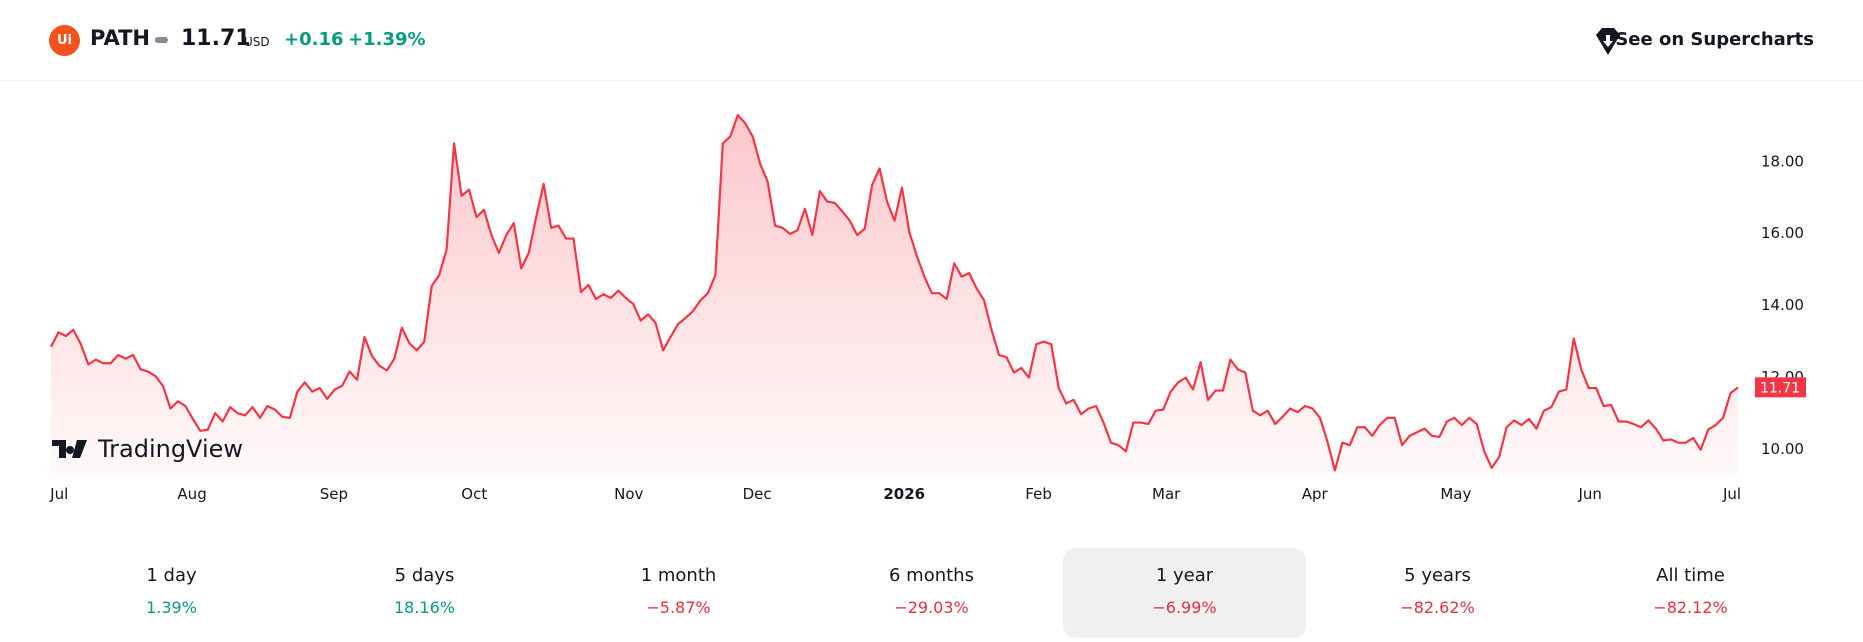  I want to click on y-tick-label: 16.00, so click(1782, 233).